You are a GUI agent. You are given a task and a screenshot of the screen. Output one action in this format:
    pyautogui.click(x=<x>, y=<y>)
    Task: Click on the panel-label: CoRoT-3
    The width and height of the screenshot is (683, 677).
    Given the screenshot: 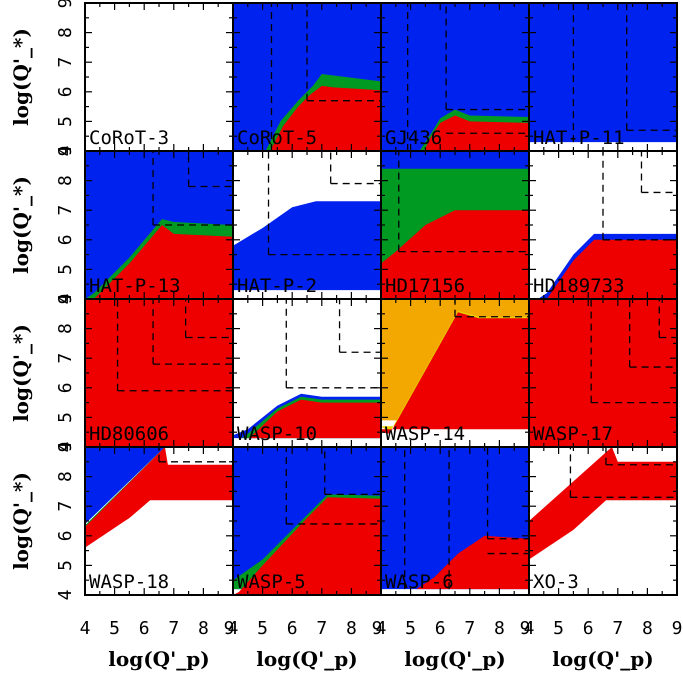 What is the action you would take?
    pyautogui.click(x=129, y=138)
    